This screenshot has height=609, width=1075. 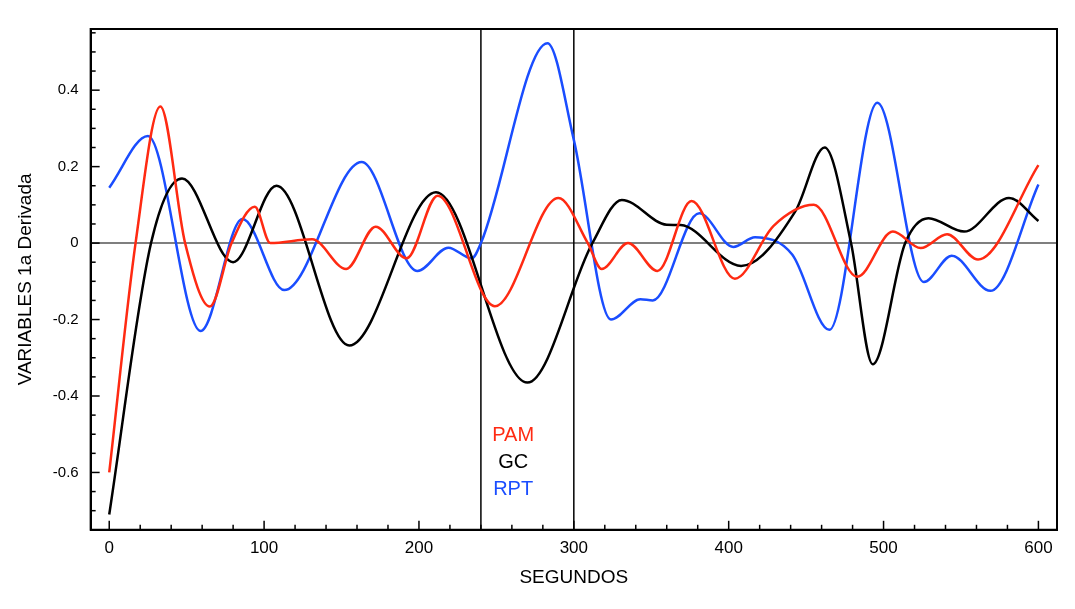 What do you see at coordinates (1038, 547) in the screenshot?
I see `x-tick-label: 600` at bounding box center [1038, 547].